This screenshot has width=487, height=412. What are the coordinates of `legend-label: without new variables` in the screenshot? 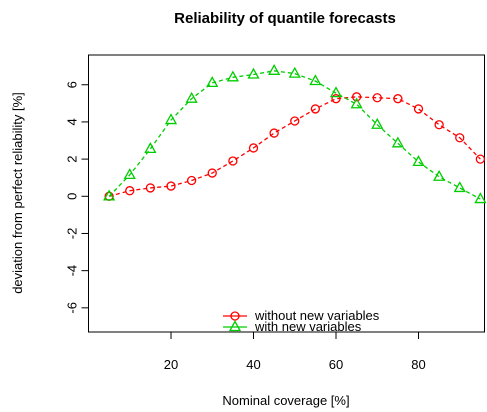 It's located at (317, 315).